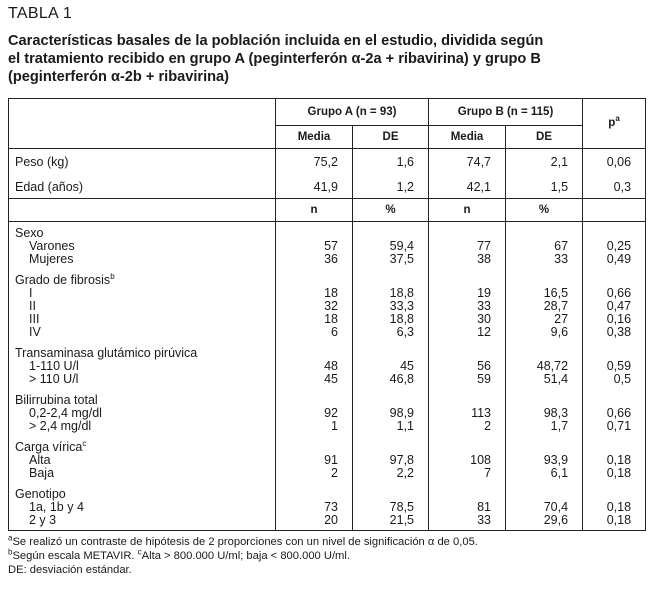 This screenshot has height=594, width=653. What do you see at coordinates (314, 162) in the screenshot?
I see `cell-value: 75,2` at bounding box center [314, 162].